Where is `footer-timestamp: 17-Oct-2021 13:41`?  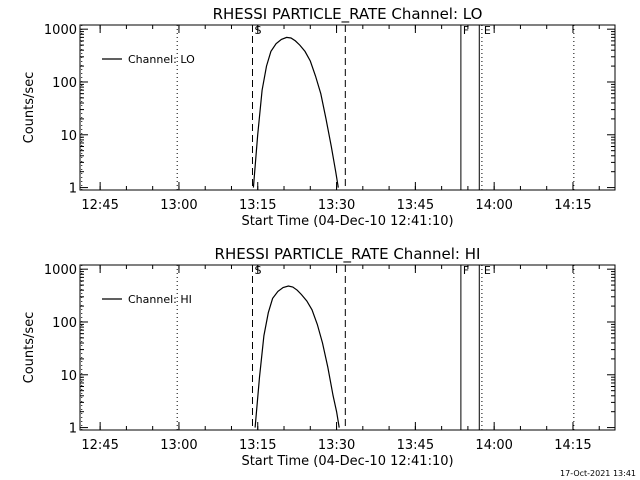
footer-timestamp: 17-Oct-2021 13:41 is located at coordinates (598, 473).